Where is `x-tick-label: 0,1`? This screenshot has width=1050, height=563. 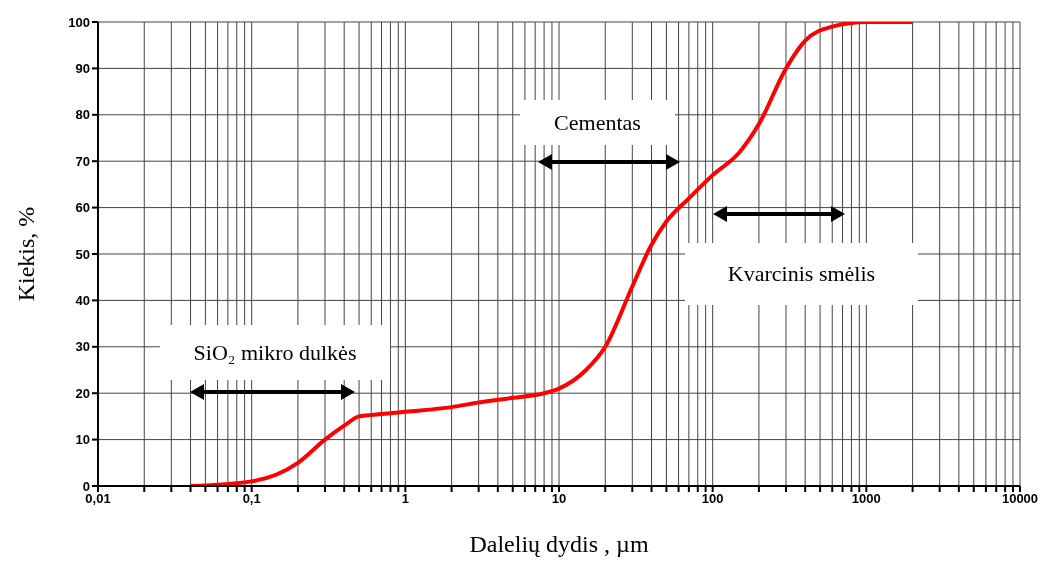
x-tick-label: 0,1 is located at coordinates (251, 499).